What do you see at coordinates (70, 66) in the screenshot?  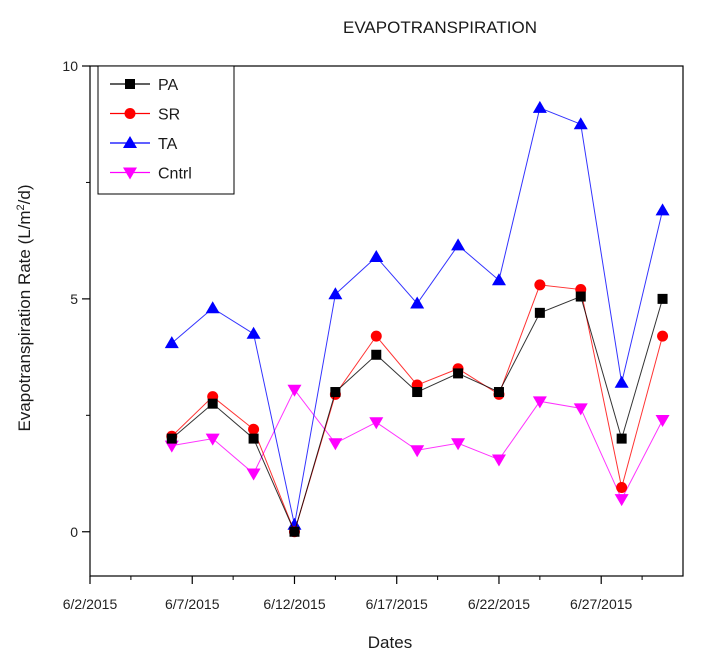 I see `y-tick-label: 10` at bounding box center [70, 66].